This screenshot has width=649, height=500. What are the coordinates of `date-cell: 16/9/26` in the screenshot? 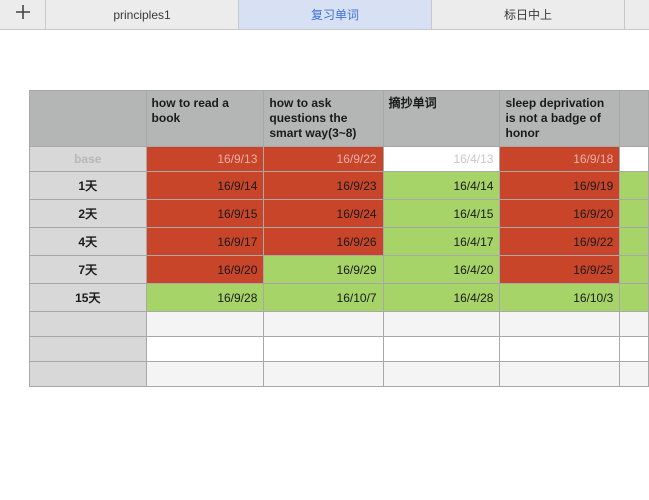 It's located at (323, 241).